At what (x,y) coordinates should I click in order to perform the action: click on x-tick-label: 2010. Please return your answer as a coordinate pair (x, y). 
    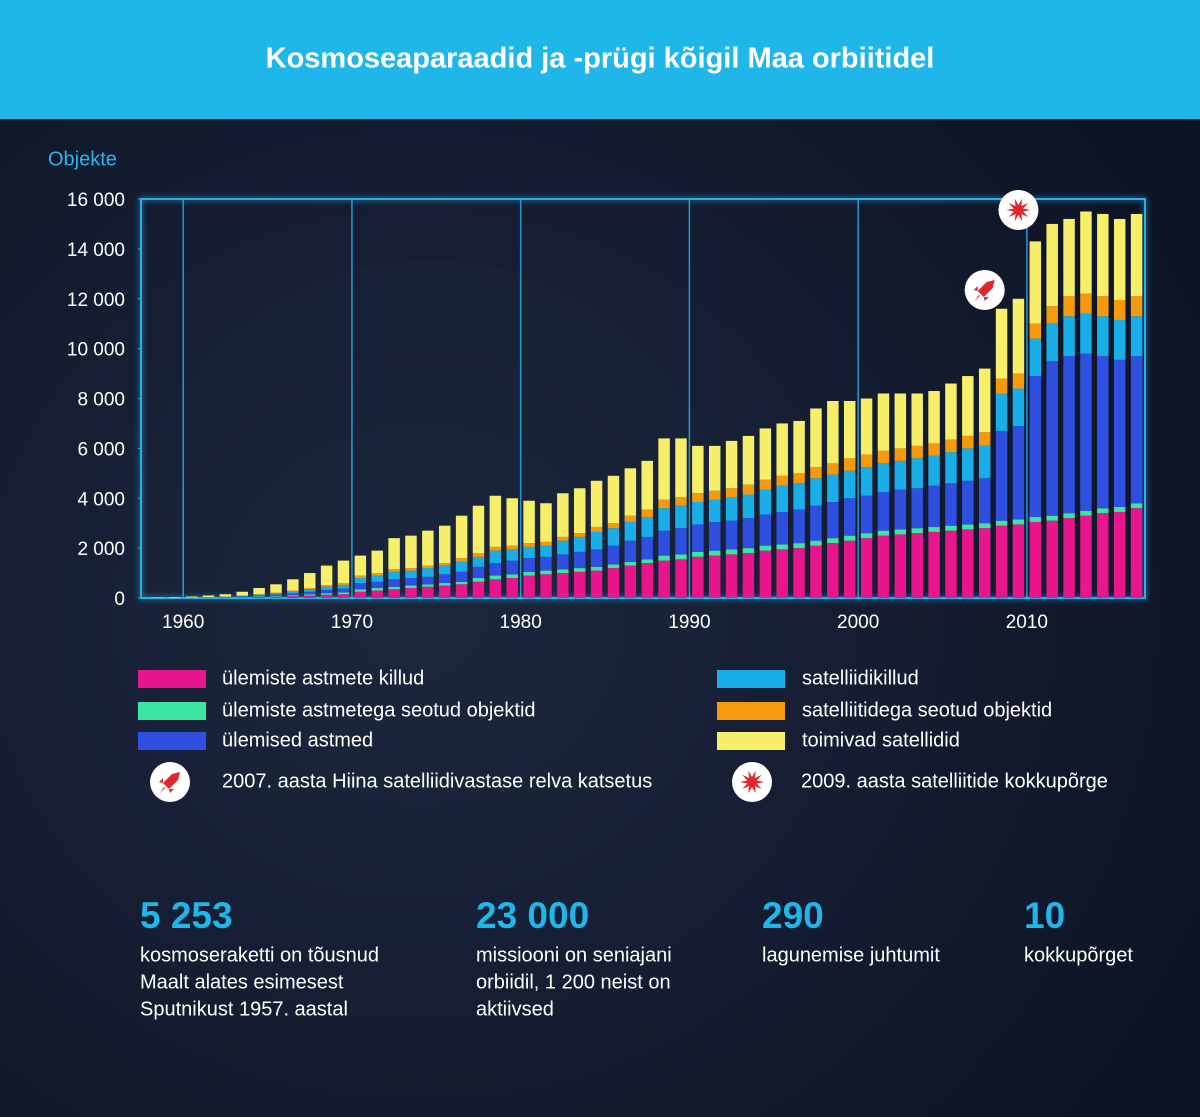
    Looking at the image, I should click on (1027, 622).